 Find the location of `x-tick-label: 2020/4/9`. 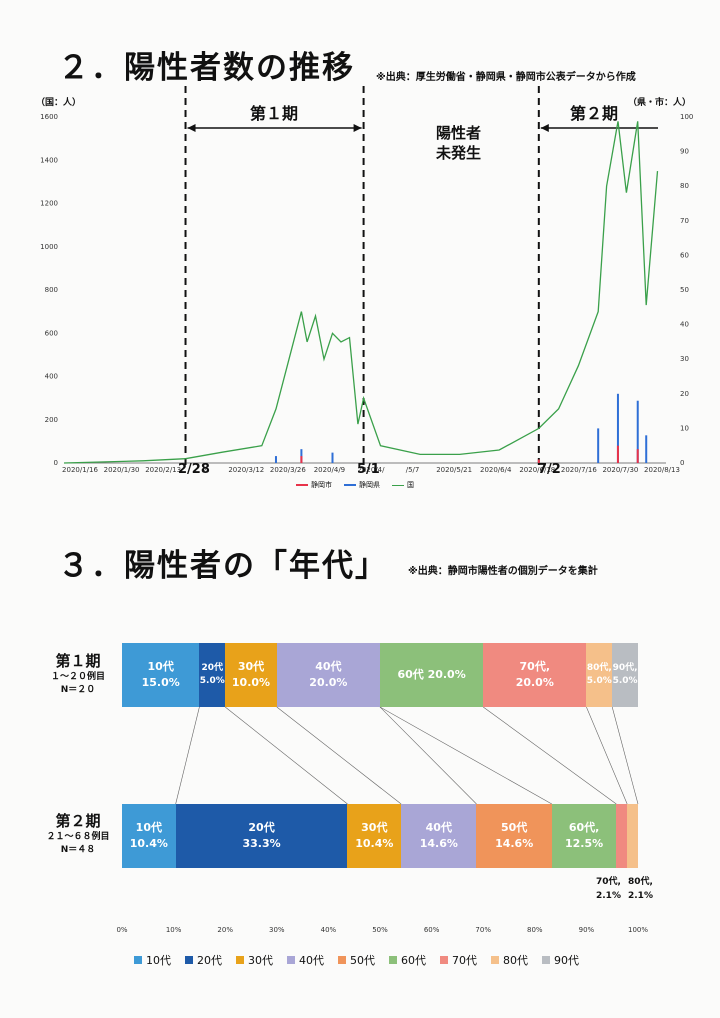

x-tick-label: 2020/4/9 is located at coordinates (329, 470).